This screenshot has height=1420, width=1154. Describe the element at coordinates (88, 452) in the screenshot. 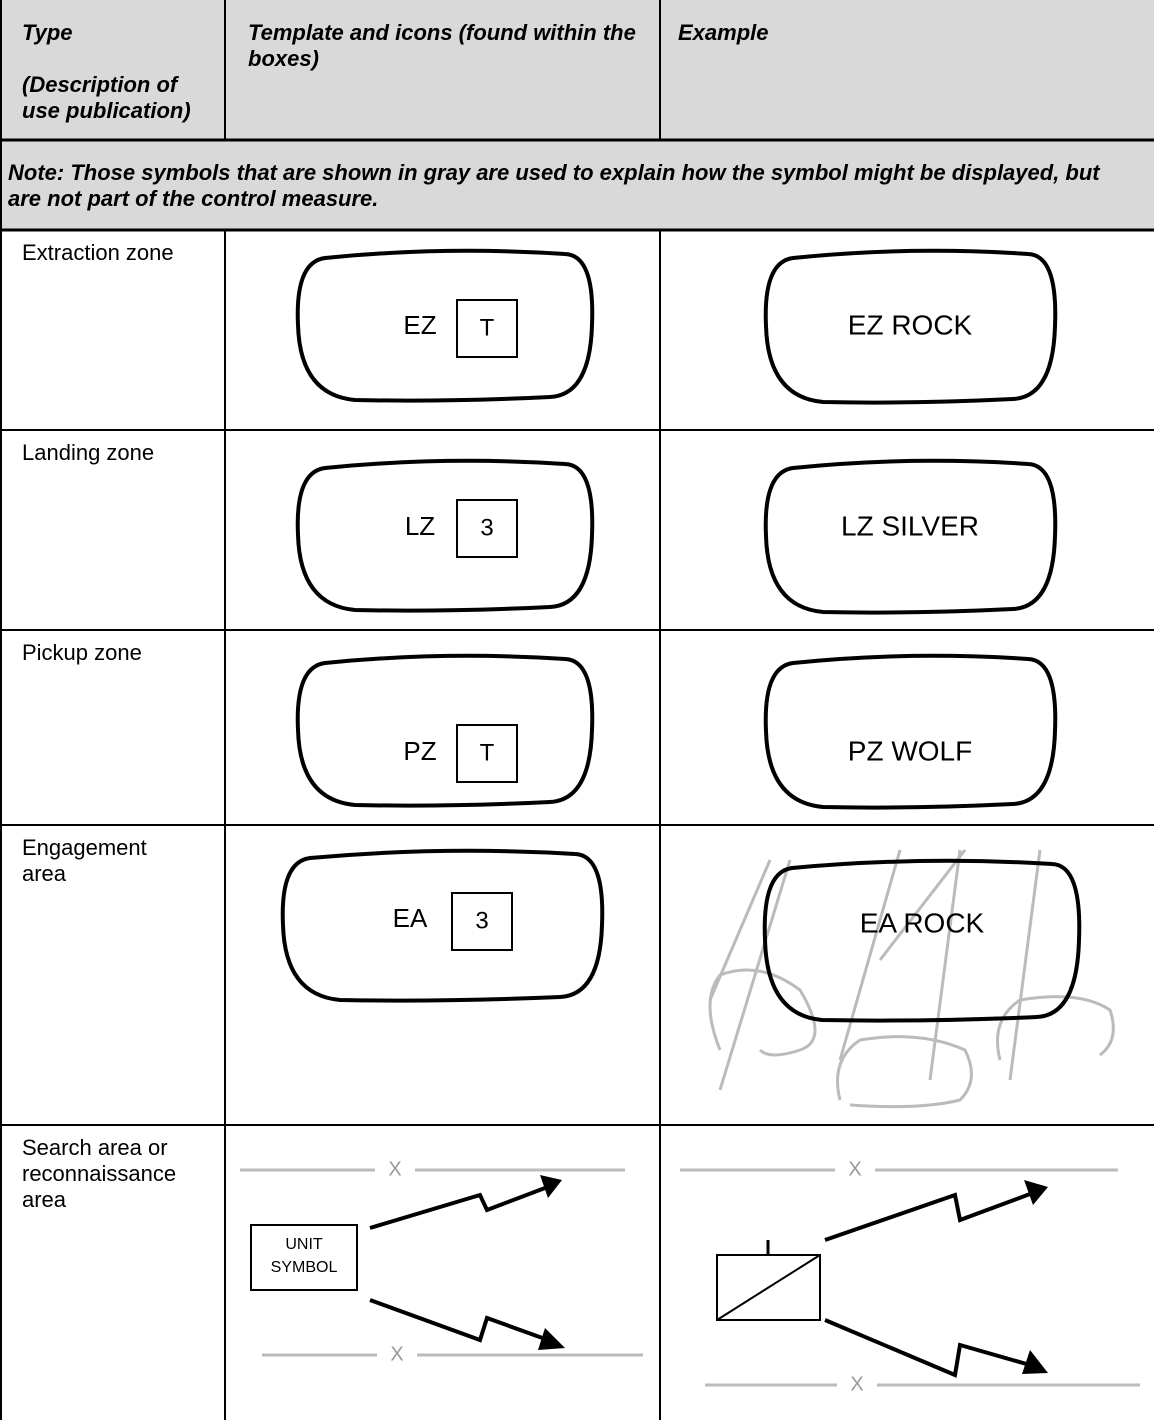

I see `row-type: Landing zone` at that location.